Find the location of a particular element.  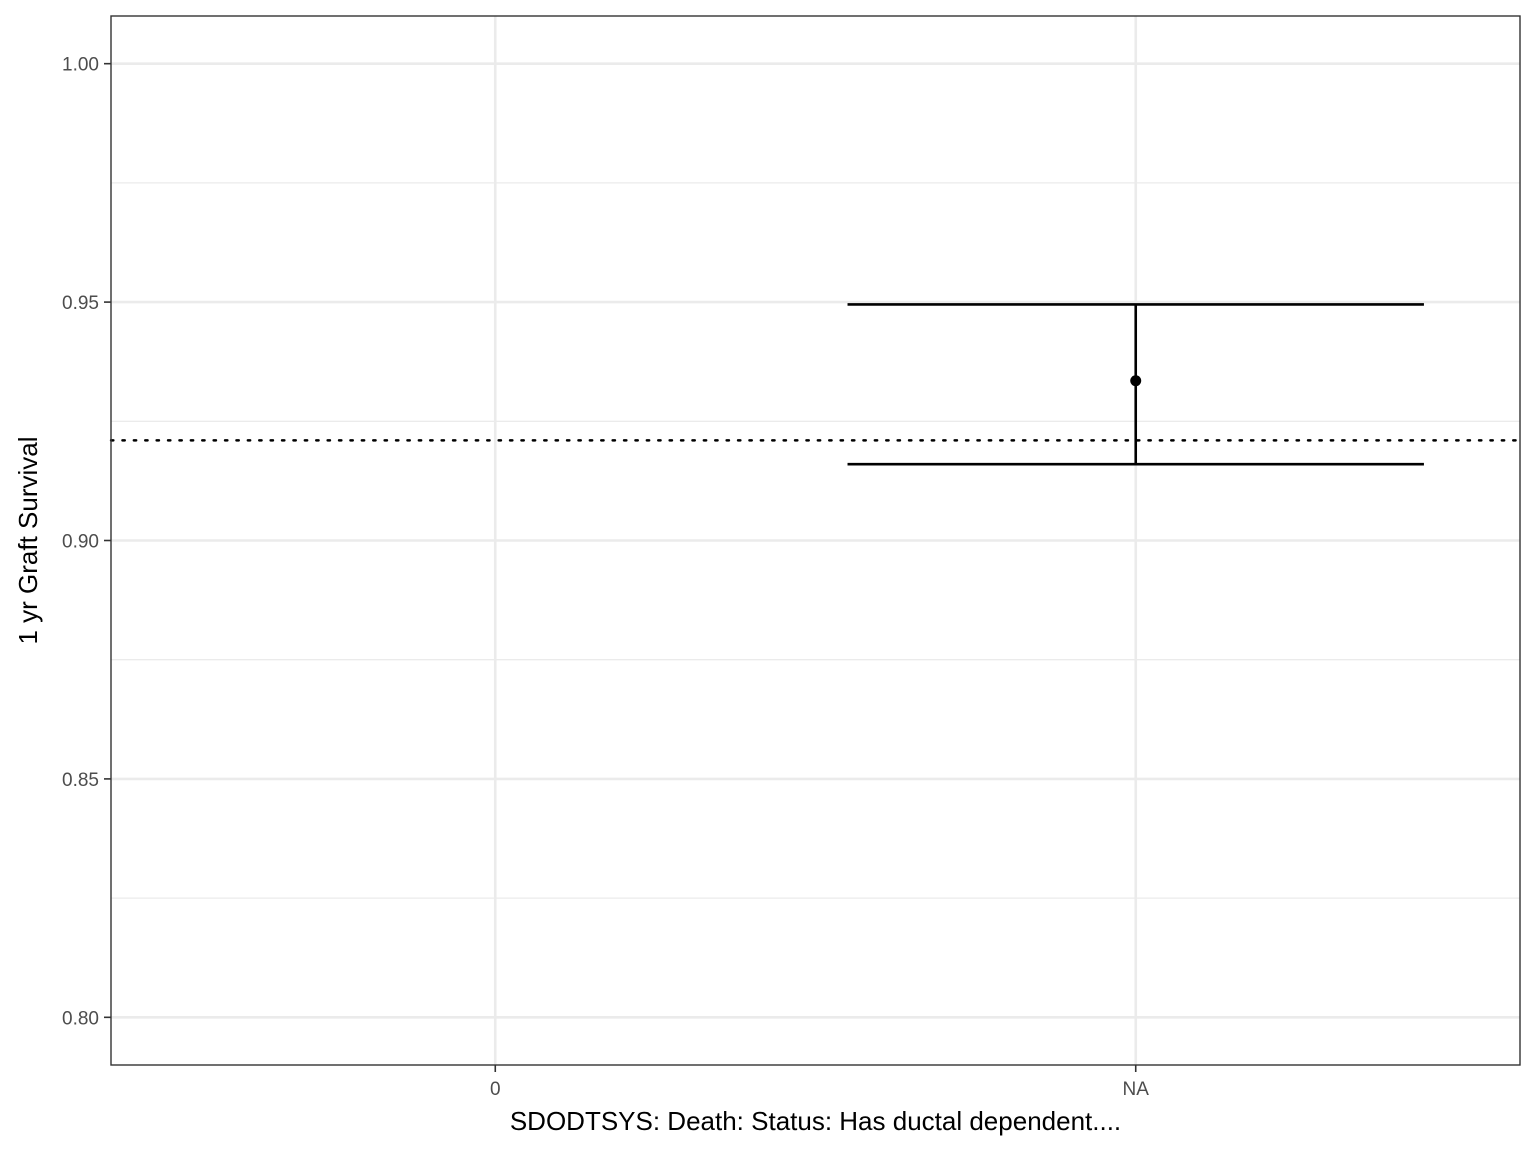

marks-layer is located at coordinates (1135, 384).